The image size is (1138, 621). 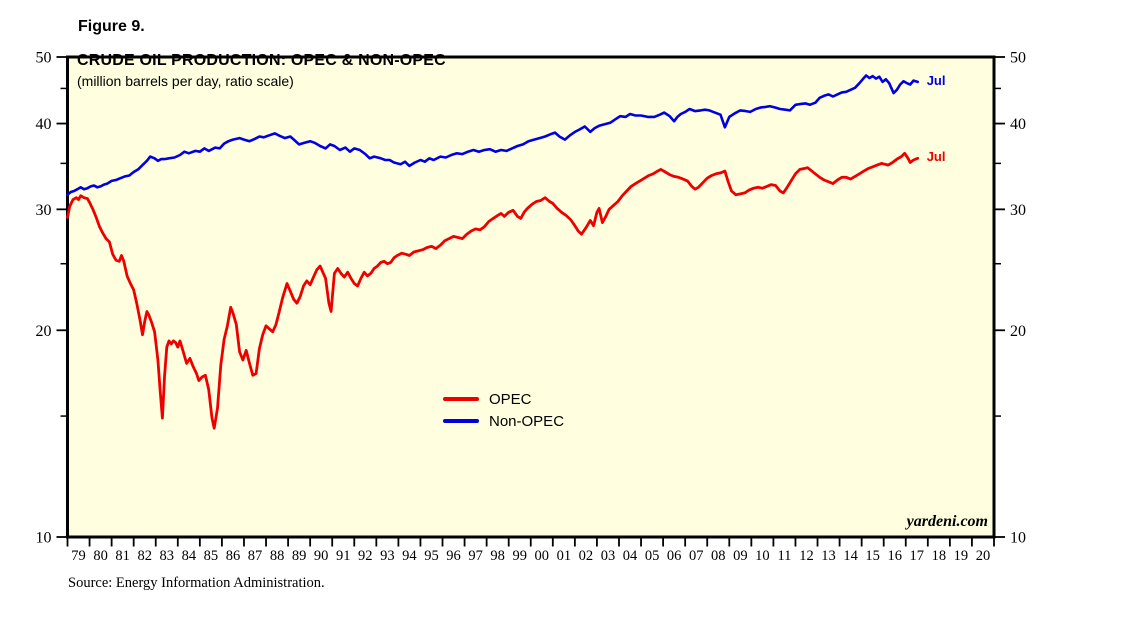 What do you see at coordinates (828, 556) in the screenshot?
I see `x-axis-label: 13` at bounding box center [828, 556].